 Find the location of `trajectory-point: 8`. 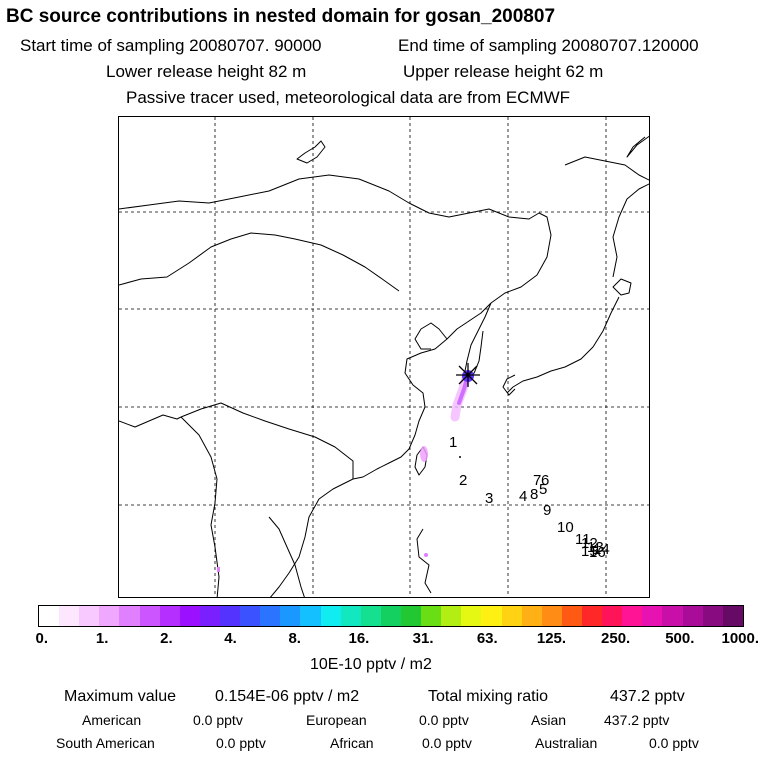

trajectory-point: 8 is located at coordinates (534, 494).